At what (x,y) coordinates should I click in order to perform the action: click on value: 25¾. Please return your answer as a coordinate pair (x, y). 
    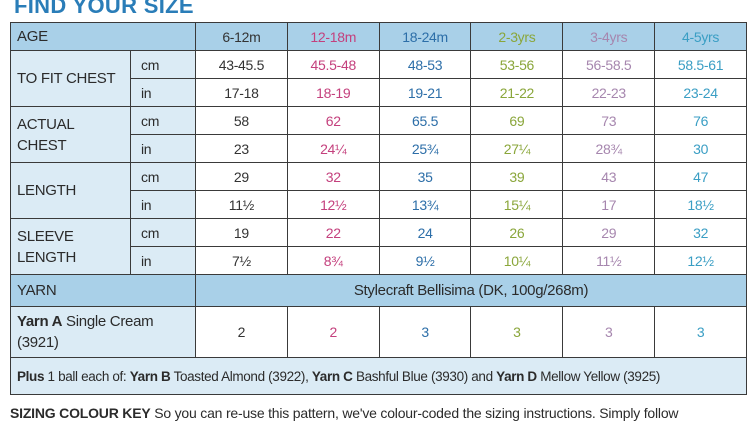
    Looking at the image, I should click on (425, 148).